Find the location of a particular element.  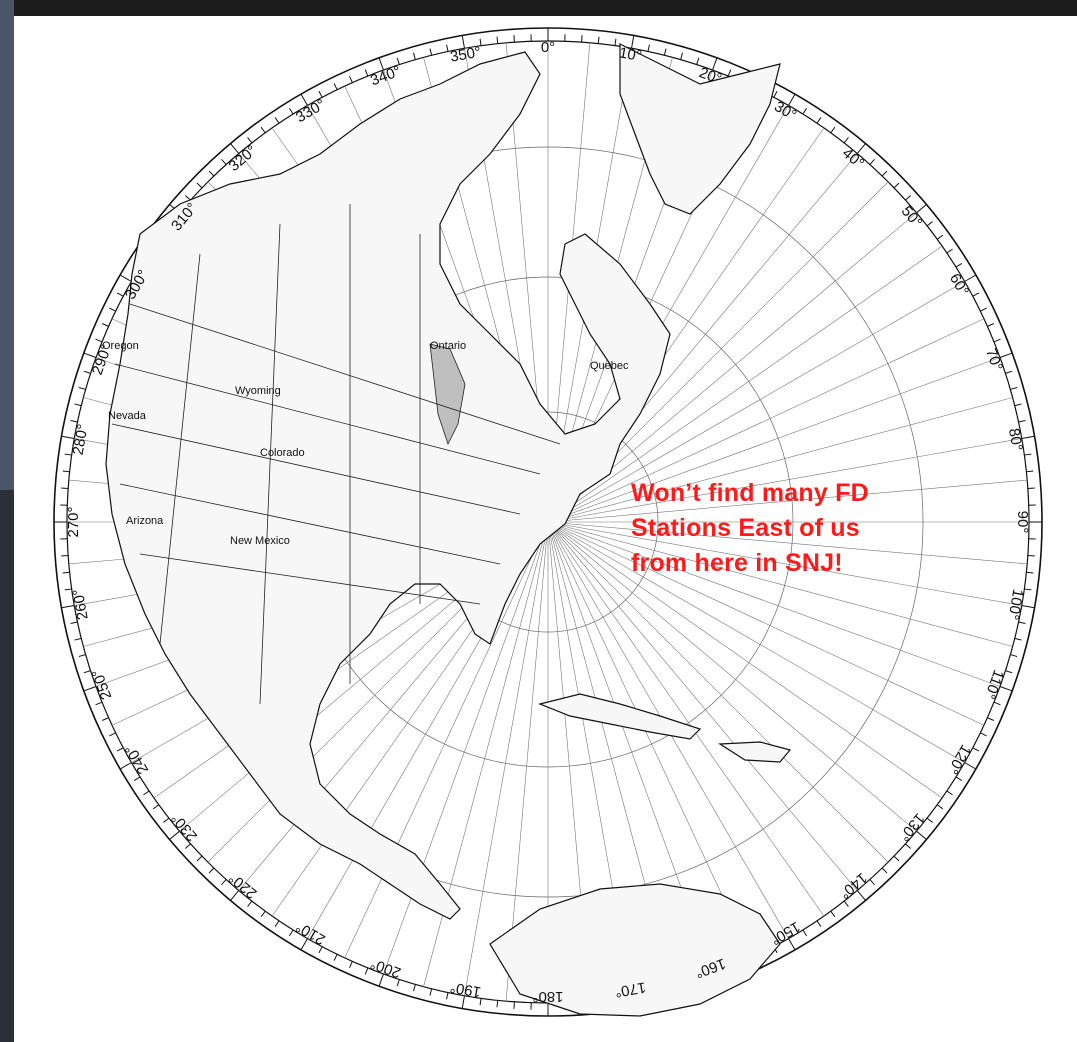

bearing-label: 350° is located at coordinates (466, 55).